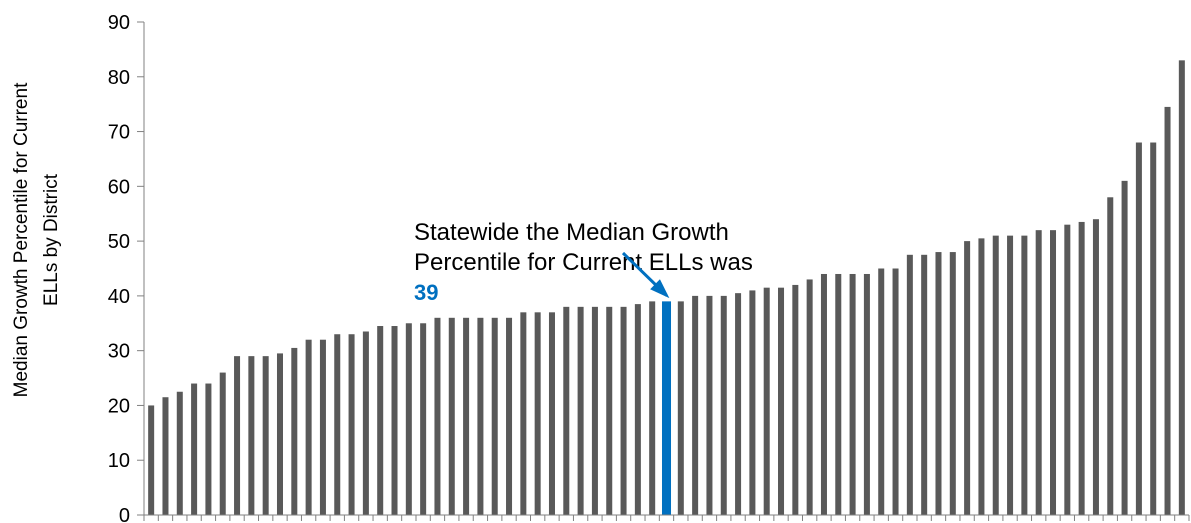 Image resolution: width=1191 pixels, height=523 pixels. What do you see at coordinates (119, 352) in the screenshot?
I see `y-tick-label-30: 30` at bounding box center [119, 352].